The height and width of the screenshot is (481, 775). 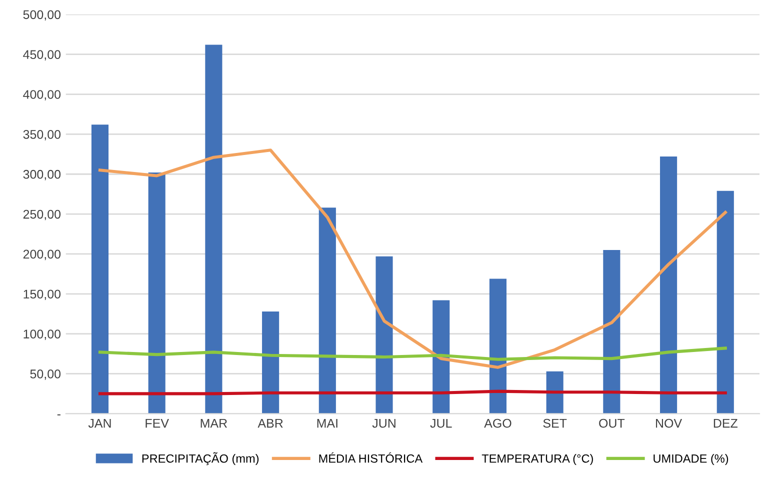 I want to click on y-tick-label: 150,00, so click(x=42, y=295).